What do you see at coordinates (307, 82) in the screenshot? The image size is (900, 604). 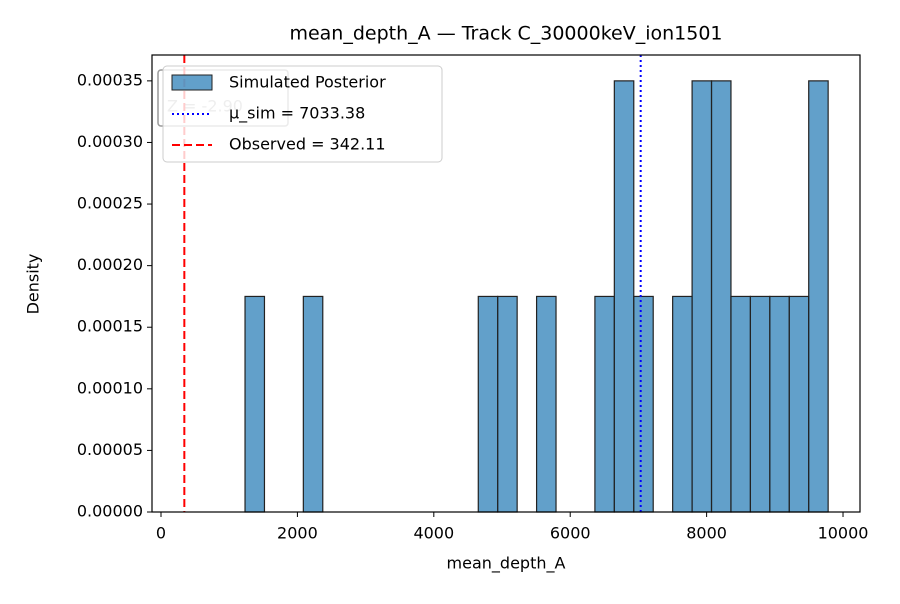 I see `legend-label: Simulated Posterior` at bounding box center [307, 82].